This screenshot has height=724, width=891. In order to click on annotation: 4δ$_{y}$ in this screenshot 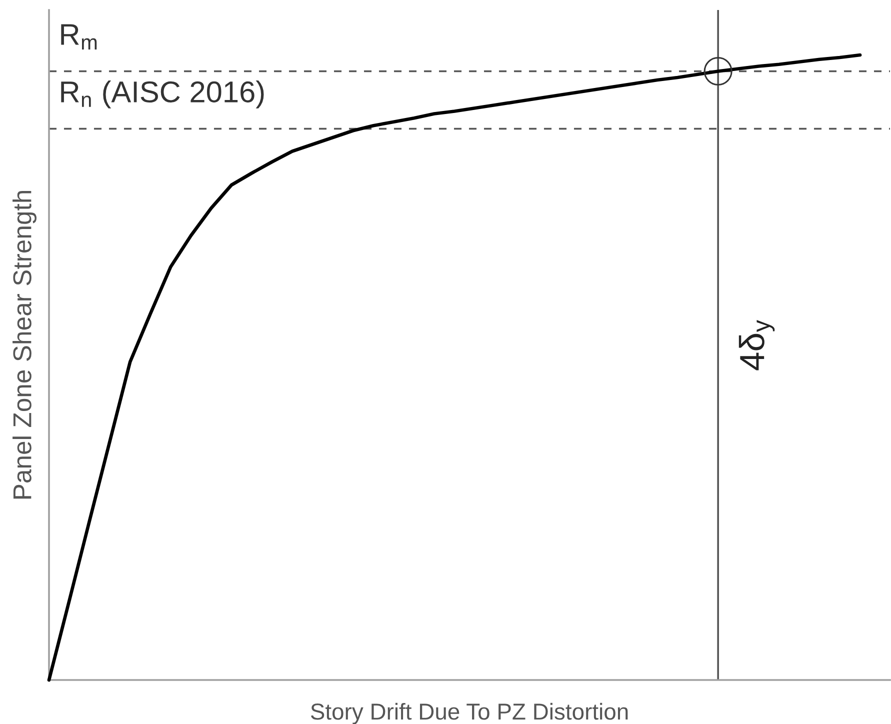, I will do `click(756, 345)`.